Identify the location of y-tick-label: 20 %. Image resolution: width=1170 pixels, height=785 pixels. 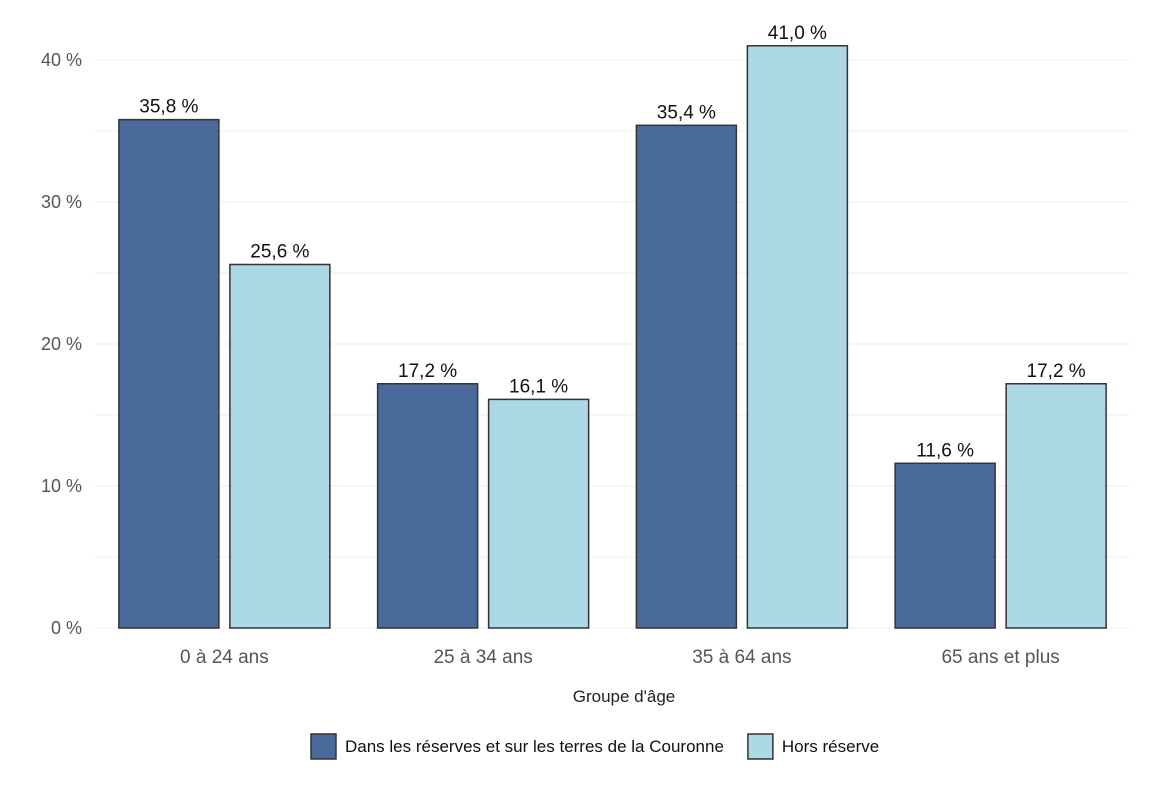
(61, 344).